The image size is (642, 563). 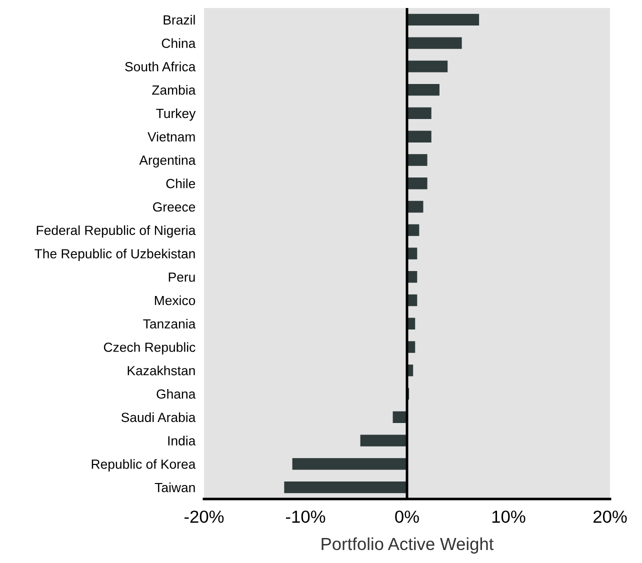 I want to click on y-tick-label: Chile, so click(x=181, y=183).